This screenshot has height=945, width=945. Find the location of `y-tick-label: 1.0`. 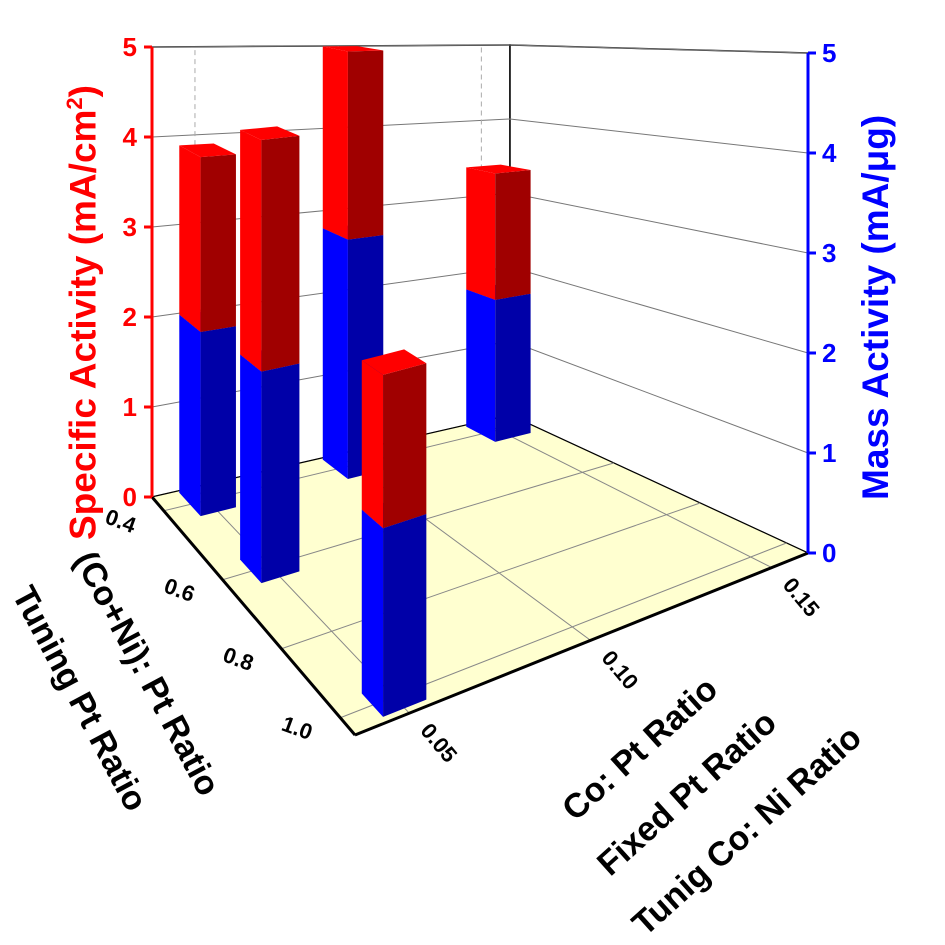

y-tick-label: 1.0 is located at coordinates (297, 728).